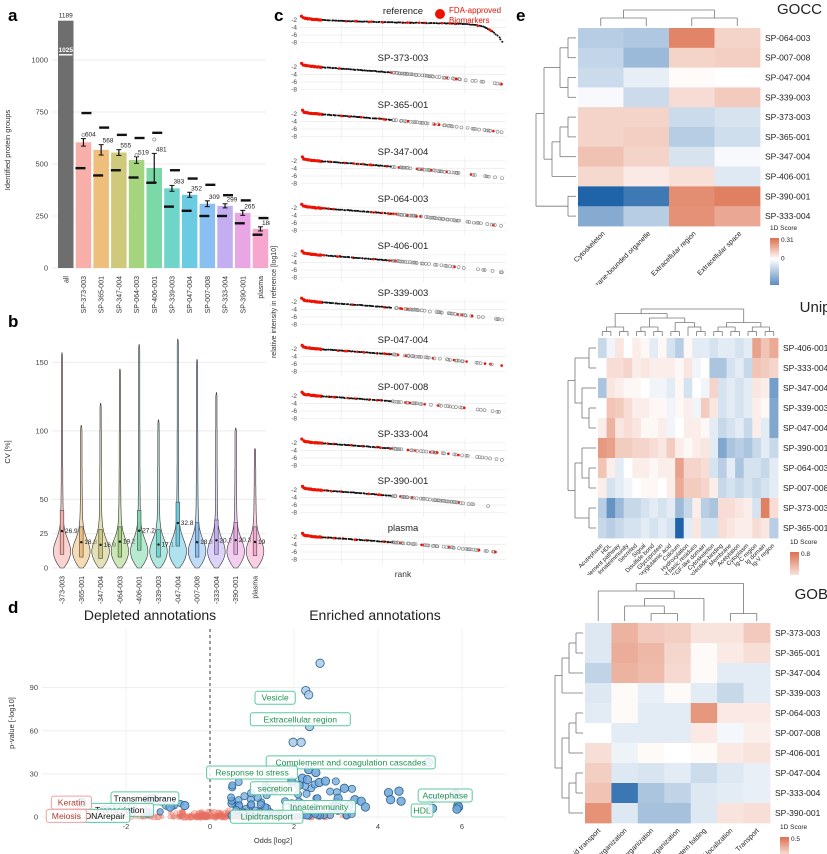 The width and height of the screenshot is (827, 854). Describe the element at coordinates (795, 839) in the screenshot. I see `svg-text: 0.5` at that location.